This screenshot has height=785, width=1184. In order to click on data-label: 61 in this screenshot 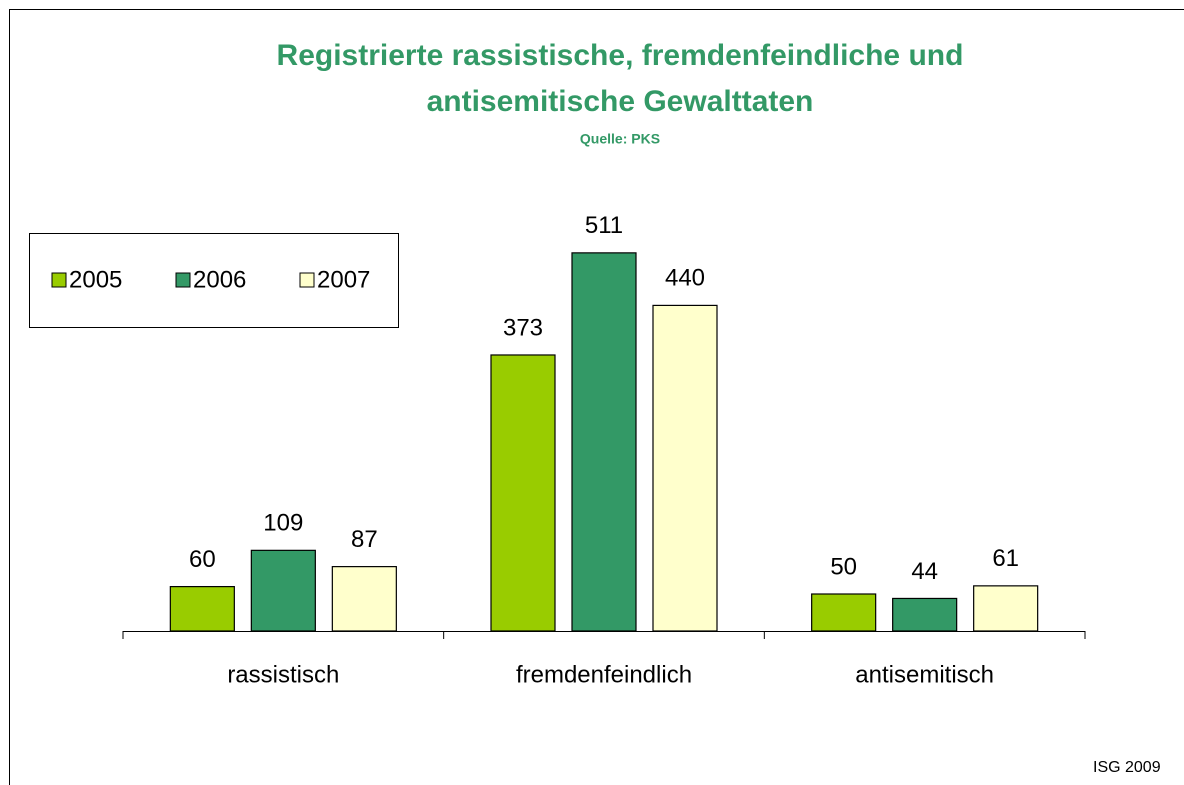, I will do `click(1005, 558)`.